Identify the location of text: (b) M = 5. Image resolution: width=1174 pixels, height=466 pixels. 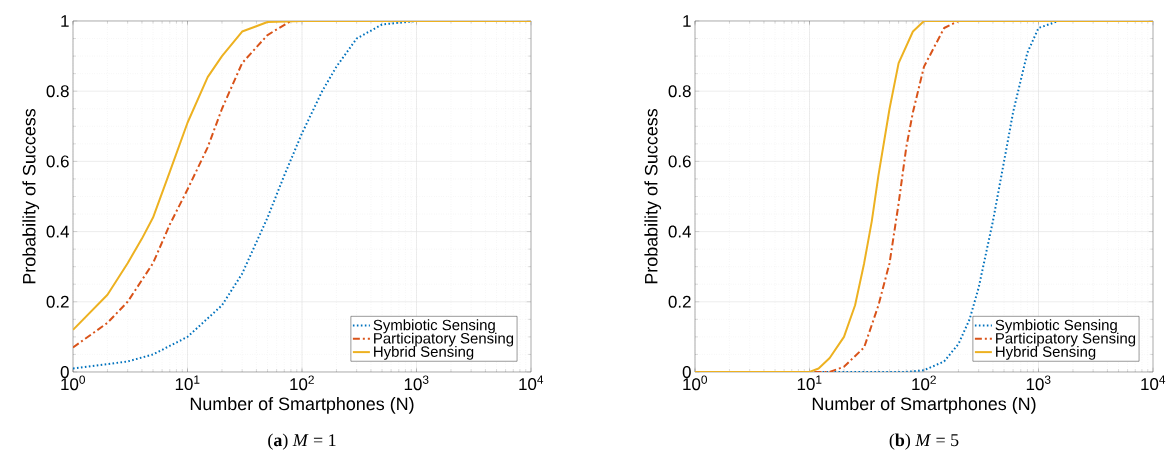
(924, 441).